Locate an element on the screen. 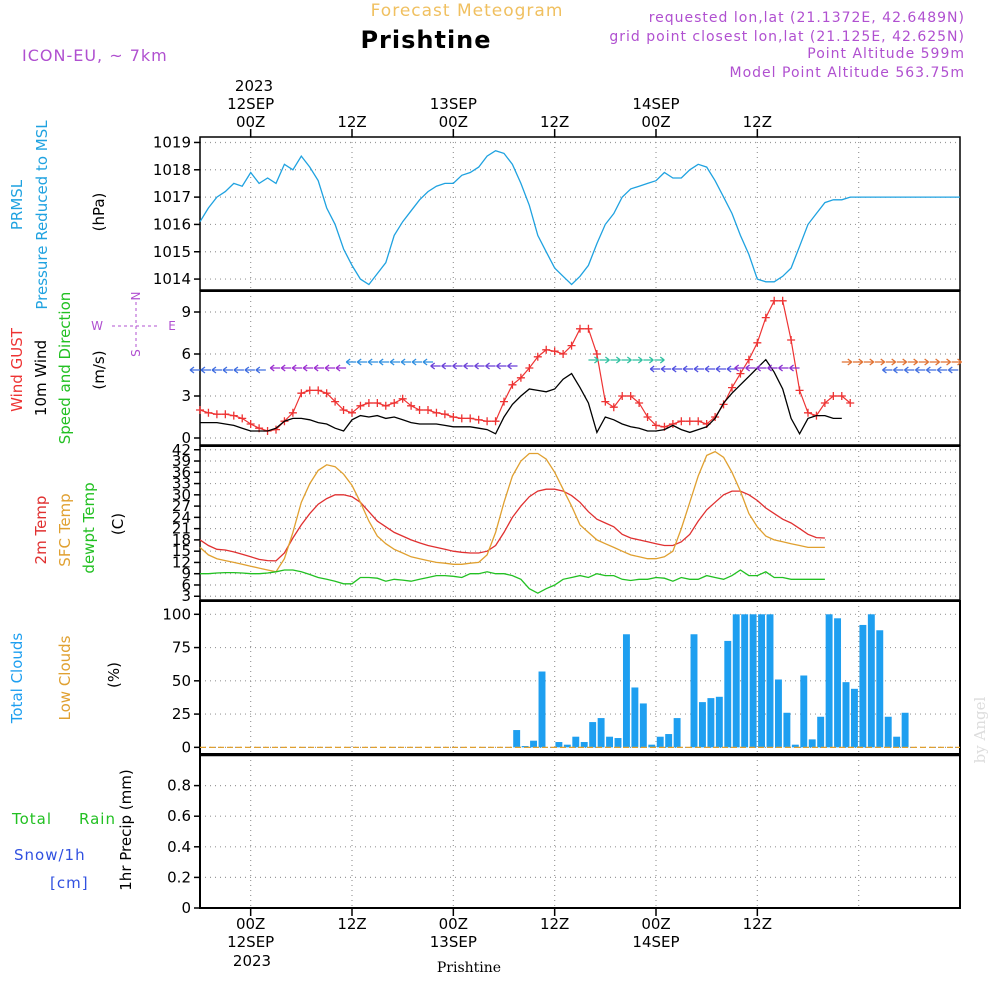 The width and height of the screenshot is (1000, 1000). wind-unit: (m/s) is located at coordinates (99, 369).